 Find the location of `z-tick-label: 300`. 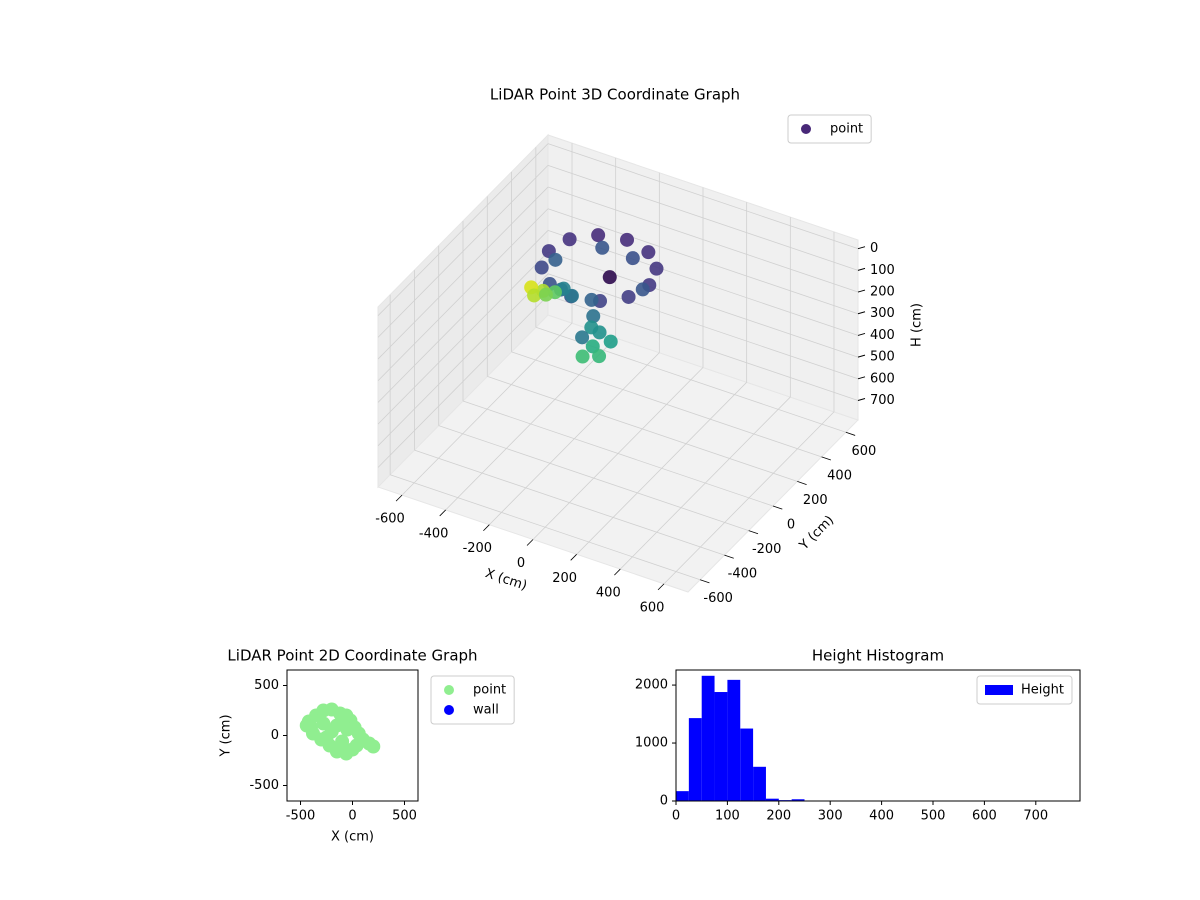

z-tick-label: 300 is located at coordinates (882, 313).